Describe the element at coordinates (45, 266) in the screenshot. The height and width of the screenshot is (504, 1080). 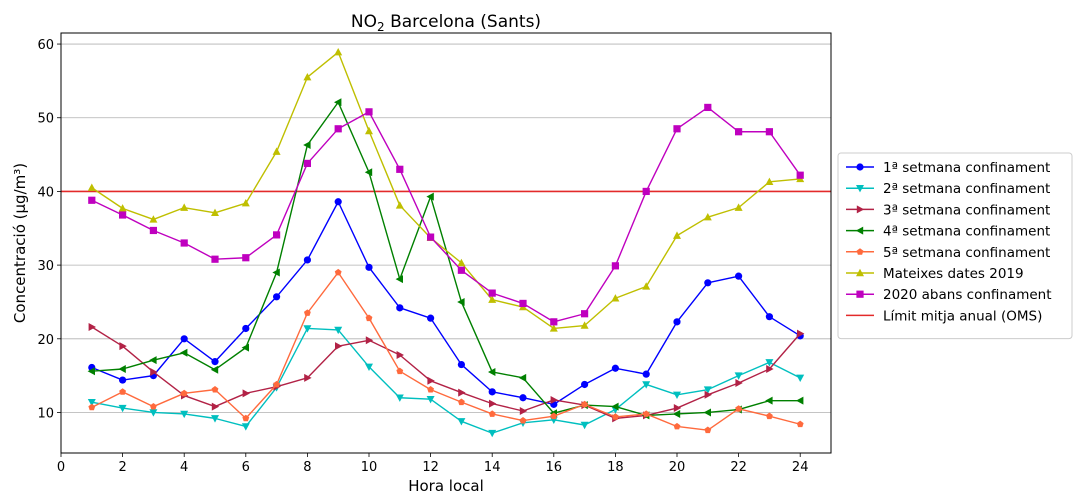
I see `y-tick-label-30: 30` at that location.